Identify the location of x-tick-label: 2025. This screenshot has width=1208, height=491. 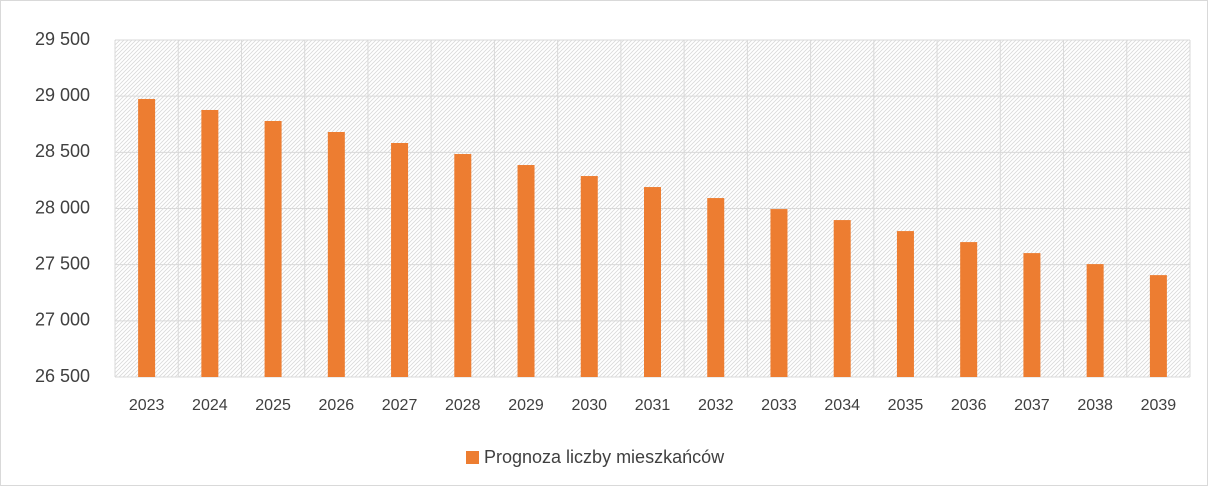
(273, 405).